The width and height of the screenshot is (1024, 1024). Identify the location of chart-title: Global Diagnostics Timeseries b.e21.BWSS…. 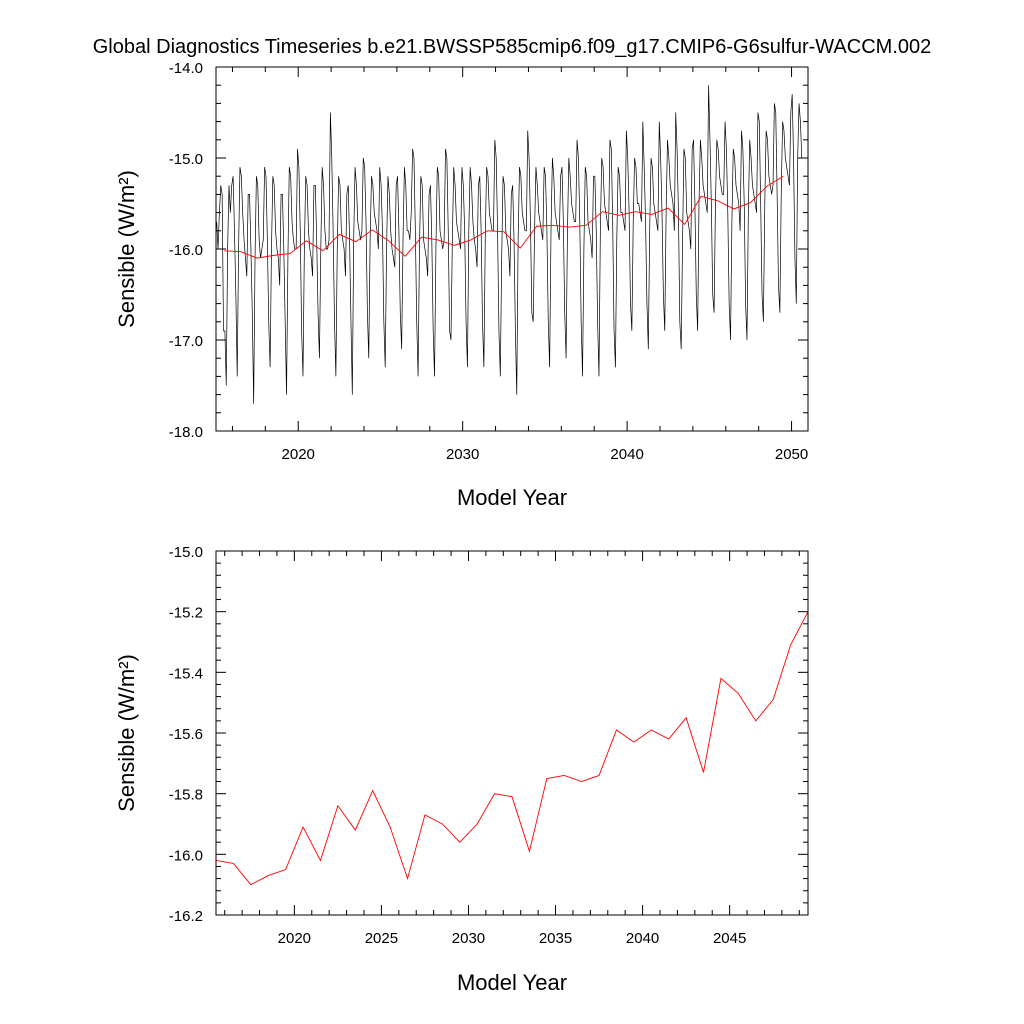
(512, 47).